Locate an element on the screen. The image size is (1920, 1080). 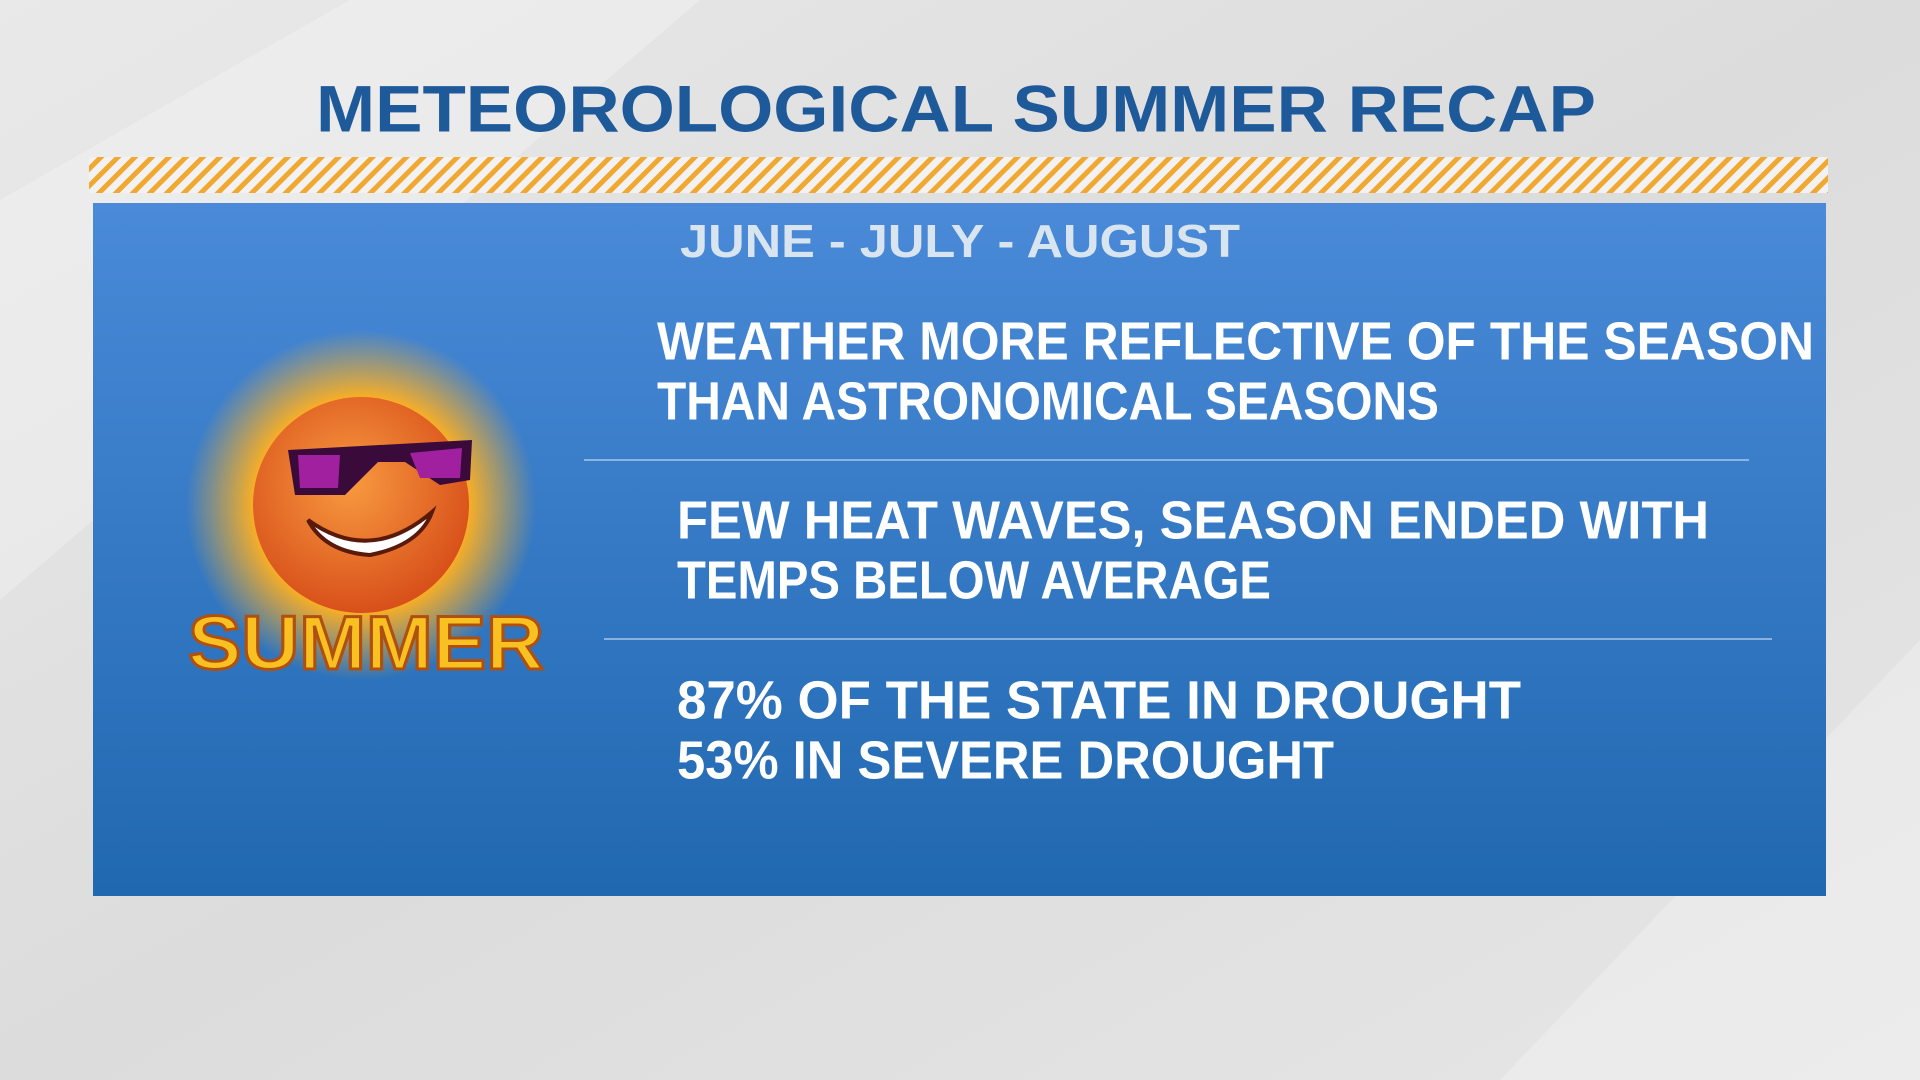
title: METEOROLOGICAL SUMMER RECAP is located at coordinates (956, 108).